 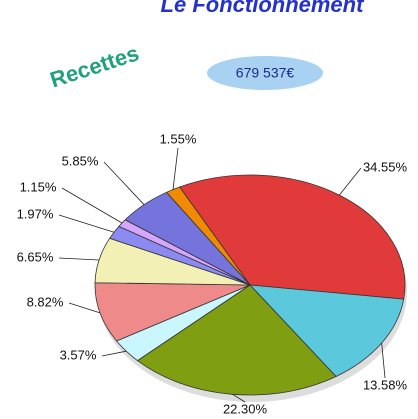 What do you see at coordinates (385, 166) in the screenshot?
I see `data-label: 34.55%` at bounding box center [385, 166].